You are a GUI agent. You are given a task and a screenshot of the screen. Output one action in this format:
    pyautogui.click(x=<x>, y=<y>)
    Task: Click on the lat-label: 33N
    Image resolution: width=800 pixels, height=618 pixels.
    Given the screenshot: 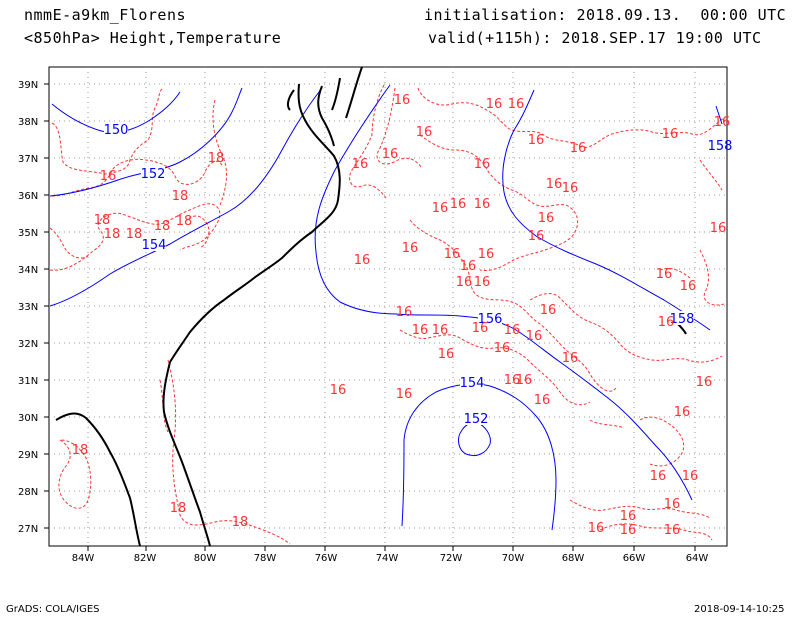 What is the action you would take?
    pyautogui.click(x=28, y=307)
    